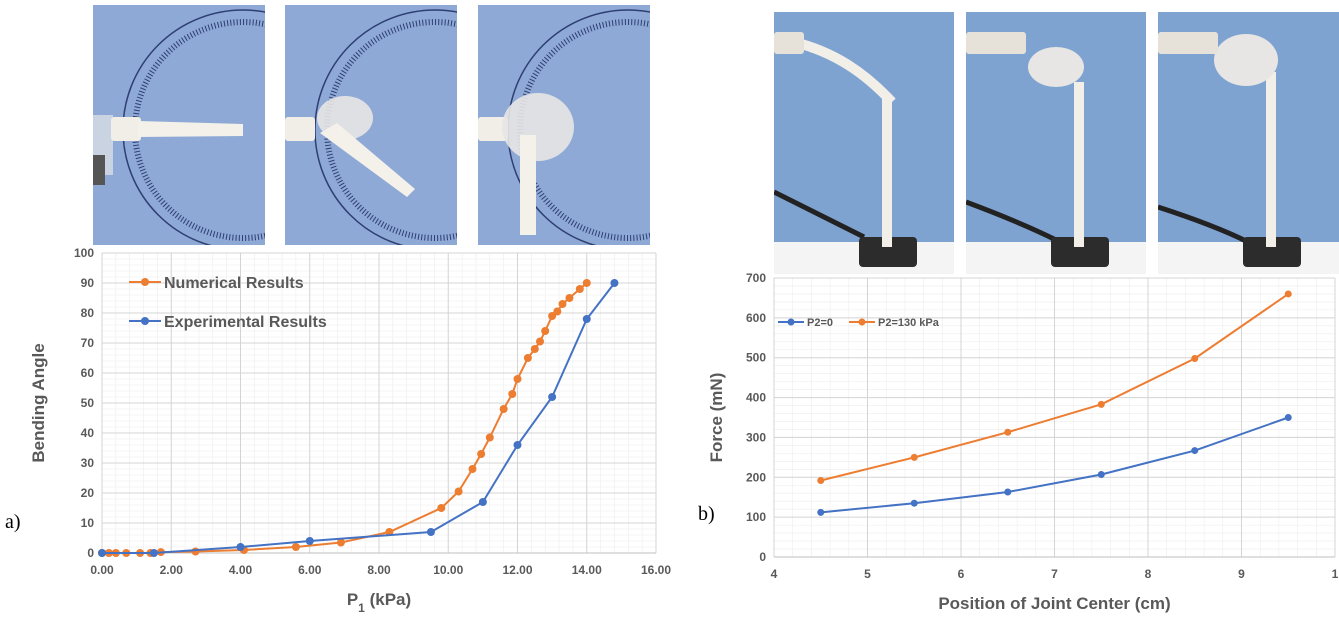 The image size is (1339, 621). I want to click on y-tick-label: 0, so click(90, 553).